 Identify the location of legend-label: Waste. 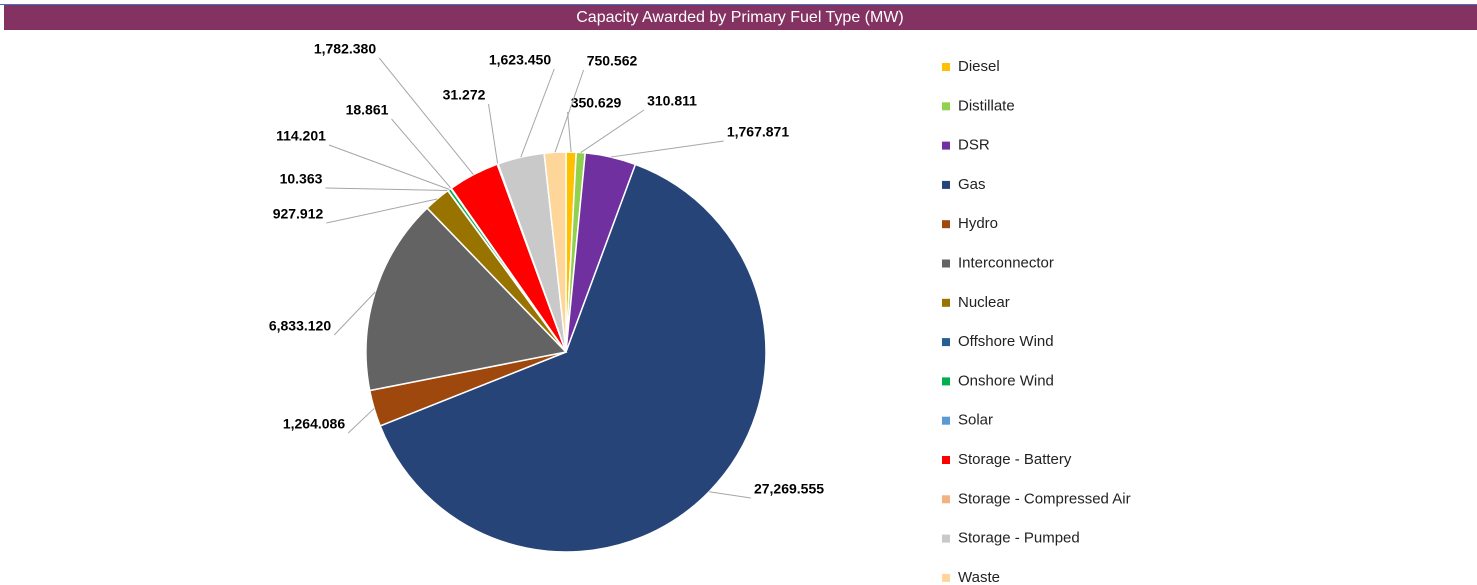
(979, 577).